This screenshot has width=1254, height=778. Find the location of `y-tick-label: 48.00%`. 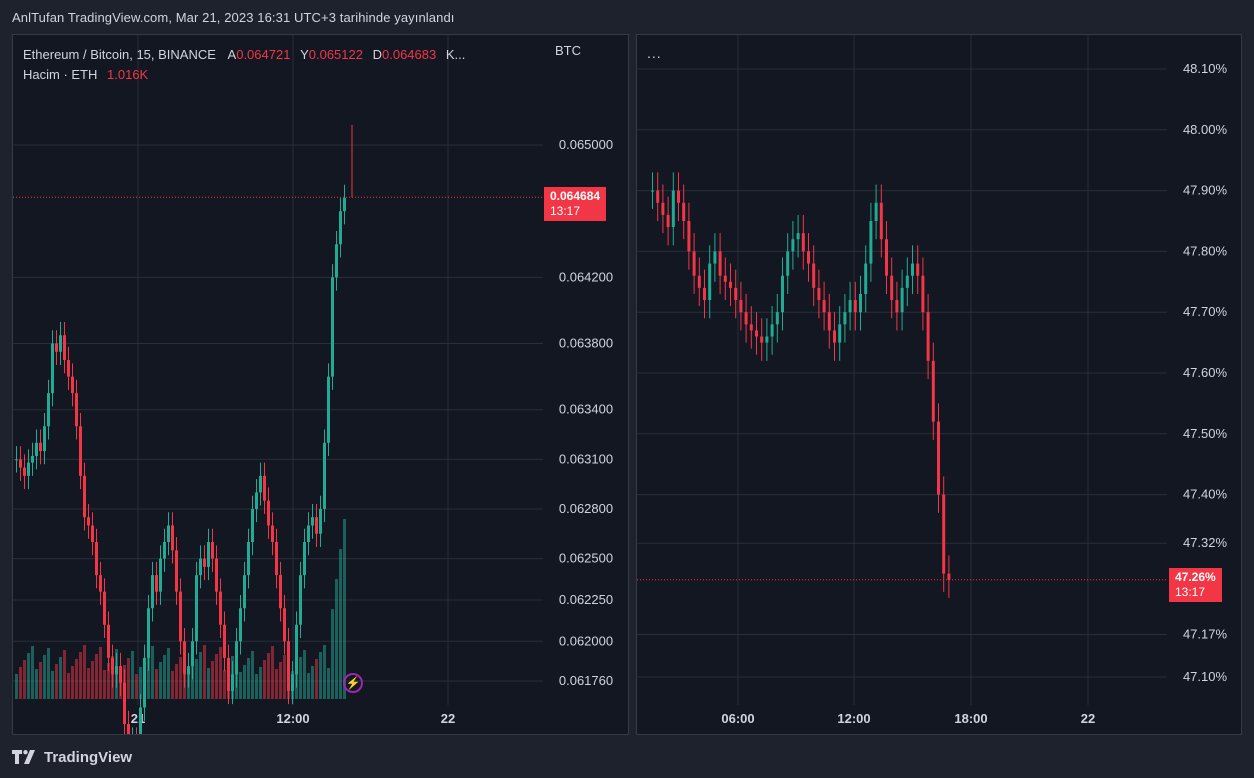

y-tick-label: 48.00% is located at coordinates (1205, 129).